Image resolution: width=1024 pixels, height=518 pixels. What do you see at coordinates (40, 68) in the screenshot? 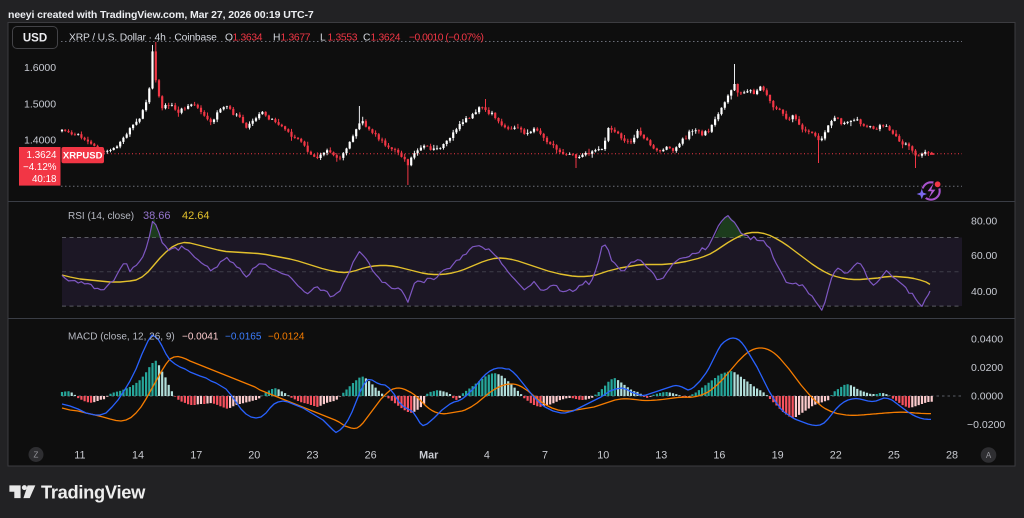
I see `svg-text: 1.6000` at bounding box center [40, 68].